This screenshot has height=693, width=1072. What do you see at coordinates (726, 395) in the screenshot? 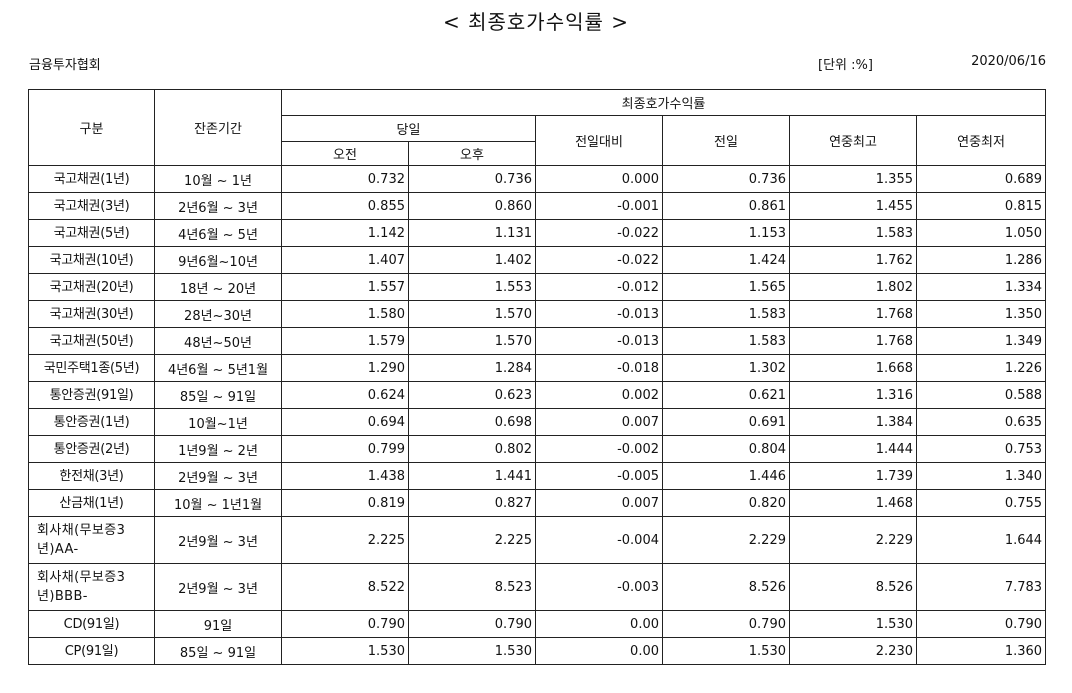
I see `row-prev: 0.621` at bounding box center [726, 395].